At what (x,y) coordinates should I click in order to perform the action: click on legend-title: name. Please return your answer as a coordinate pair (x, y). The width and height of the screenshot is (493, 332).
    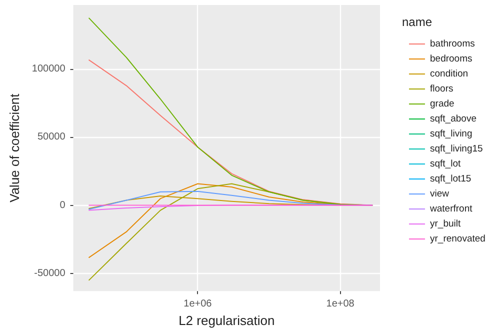
    Looking at the image, I should click on (417, 22).